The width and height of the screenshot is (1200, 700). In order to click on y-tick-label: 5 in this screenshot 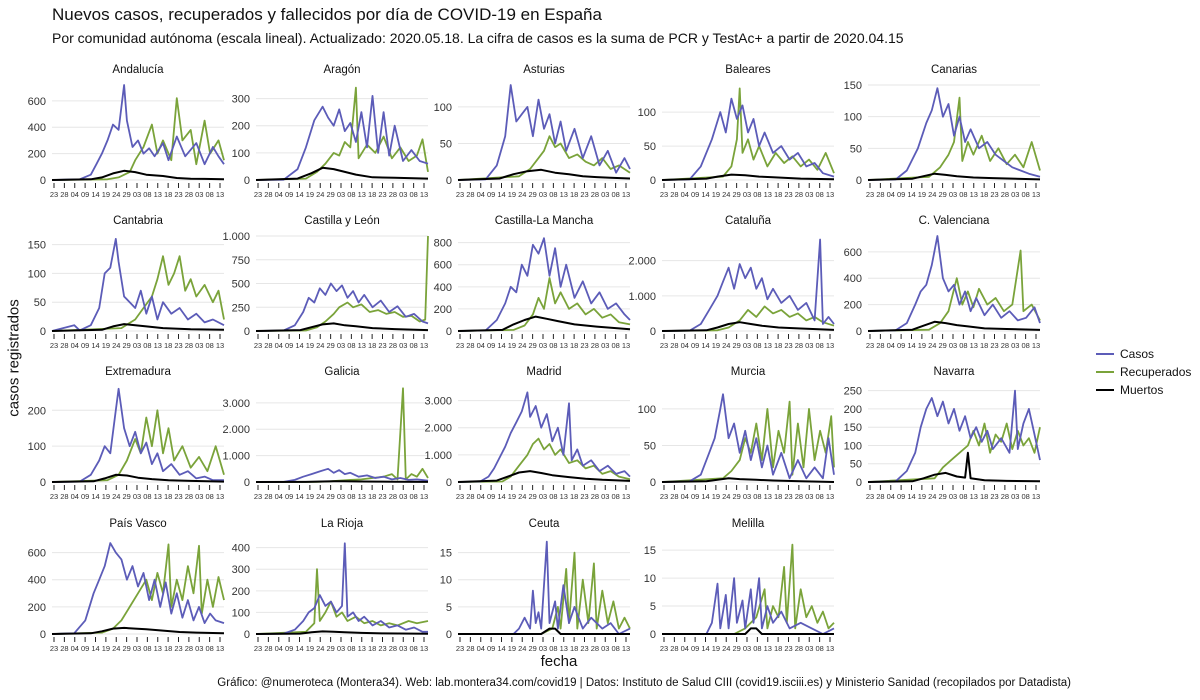, I will do `click(449, 608)`.